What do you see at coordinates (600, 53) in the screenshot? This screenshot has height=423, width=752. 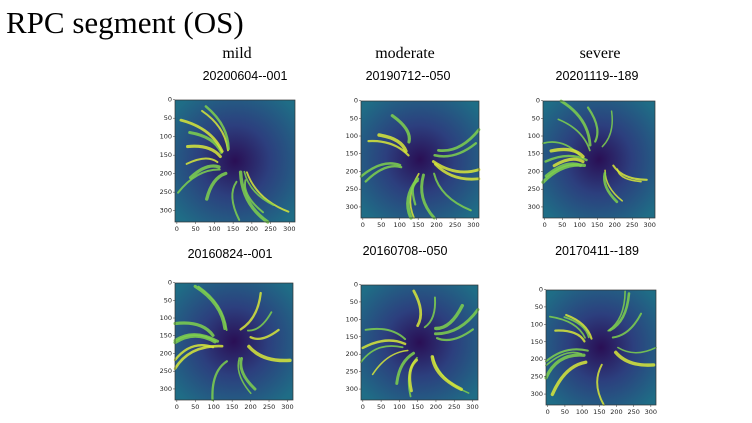 I see `column-header: severe` at bounding box center [600, 53].